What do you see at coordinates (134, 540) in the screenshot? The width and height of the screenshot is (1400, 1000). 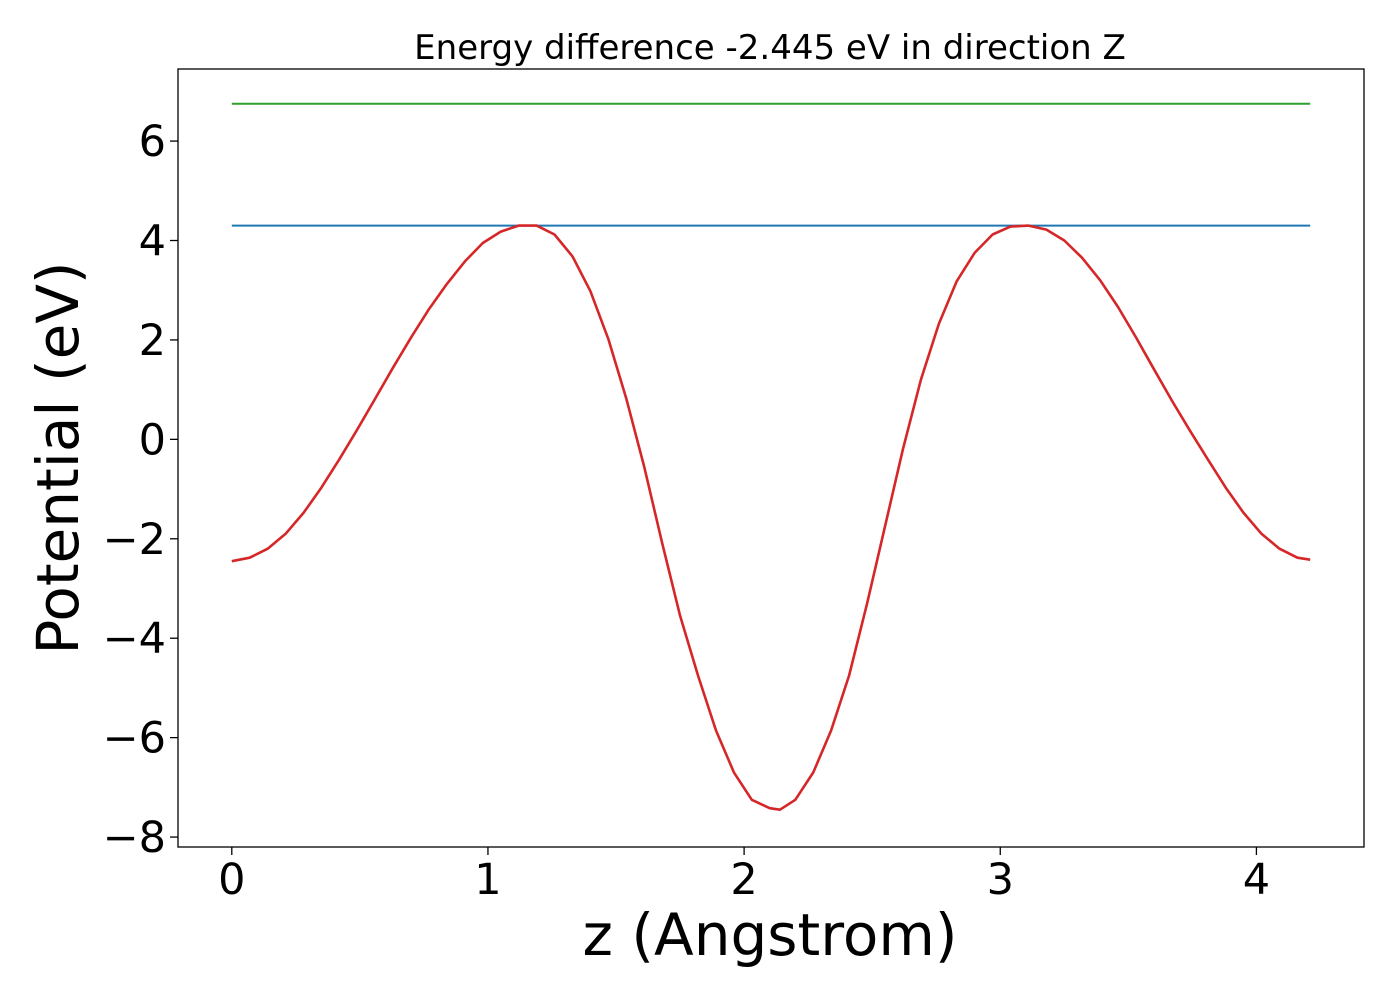 I see `y-tick-label: −2` at bounding box center [134, 540].